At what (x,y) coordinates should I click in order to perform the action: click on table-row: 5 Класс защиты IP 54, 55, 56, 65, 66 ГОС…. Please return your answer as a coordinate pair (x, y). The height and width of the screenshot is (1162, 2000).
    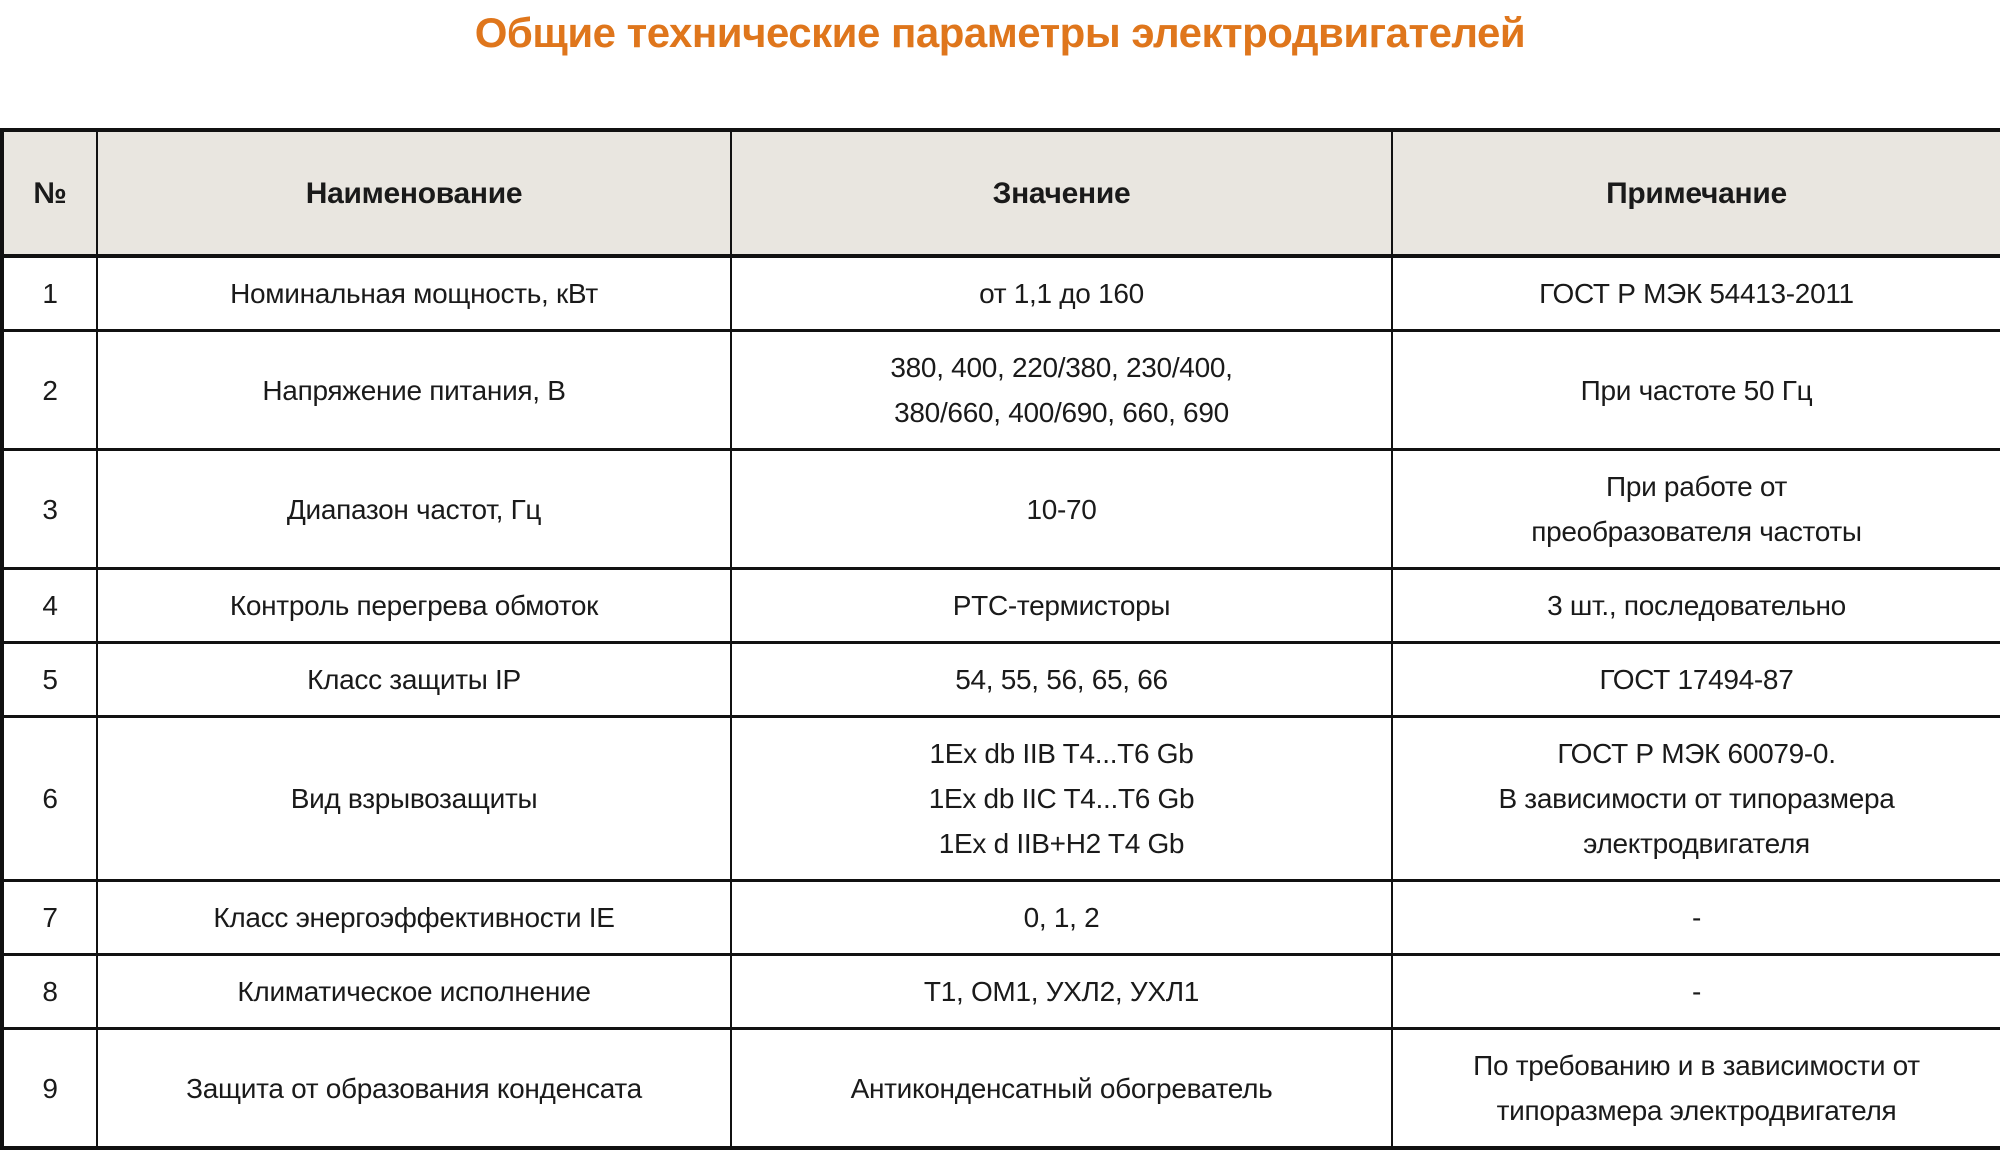
    Looking at the image, I should click on (1000, 679).